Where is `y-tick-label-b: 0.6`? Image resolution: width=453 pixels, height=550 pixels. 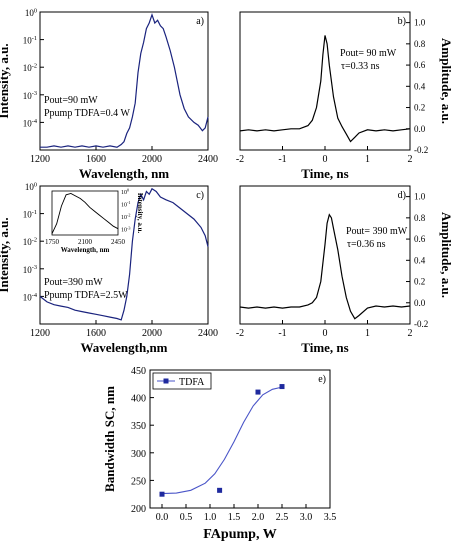
y-tick-label-b: 0.6 is located at coordinates (420, 65).